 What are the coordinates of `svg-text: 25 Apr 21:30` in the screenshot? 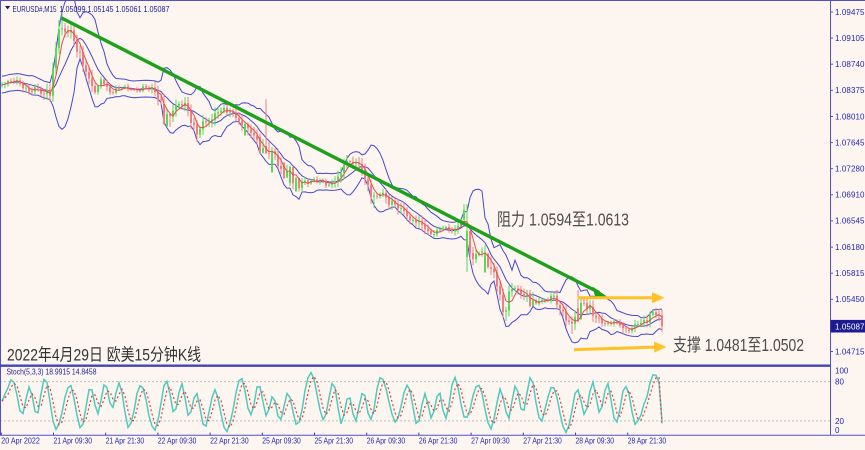 It's located at (334, 441).